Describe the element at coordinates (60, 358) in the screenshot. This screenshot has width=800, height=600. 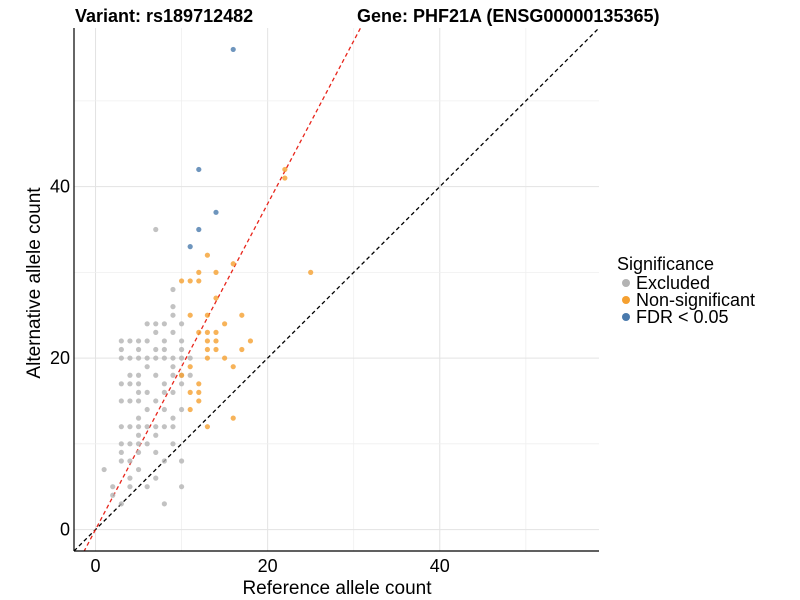
I see `y-tick-label: 20` at that location.